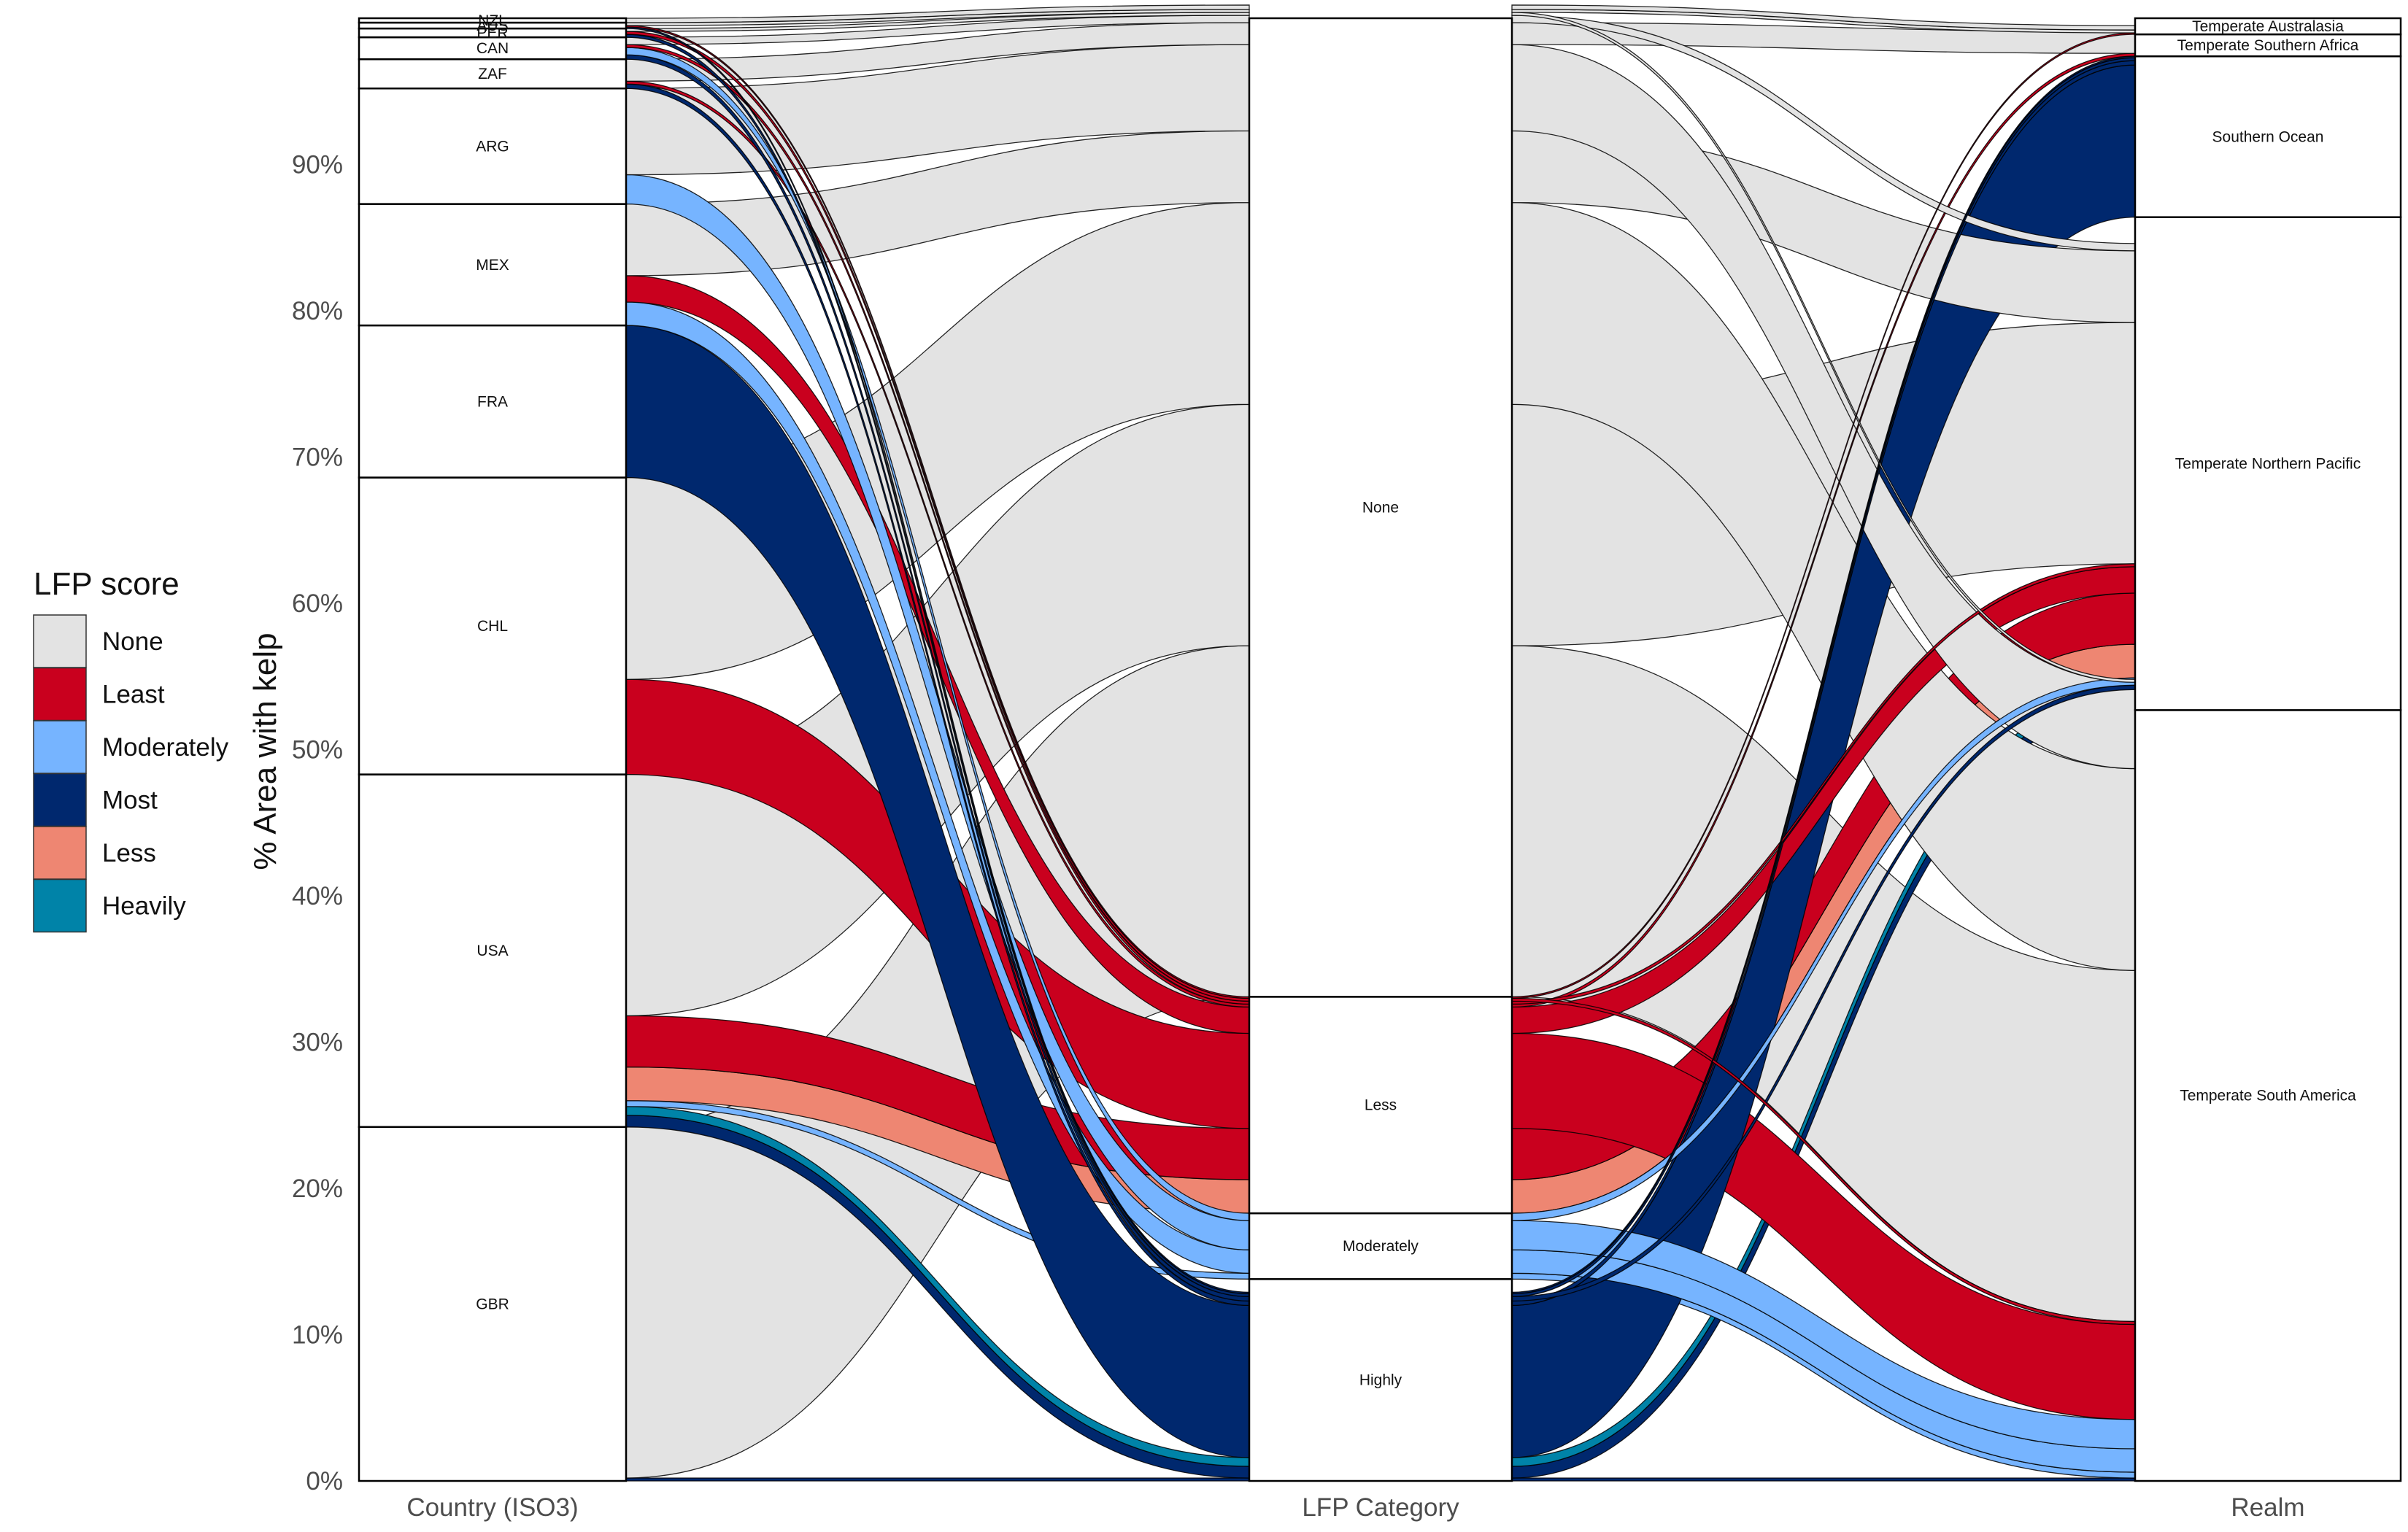 This screenshot has width=2408, height=1532. I want to click on legend-label: Most, so click(130, 801).